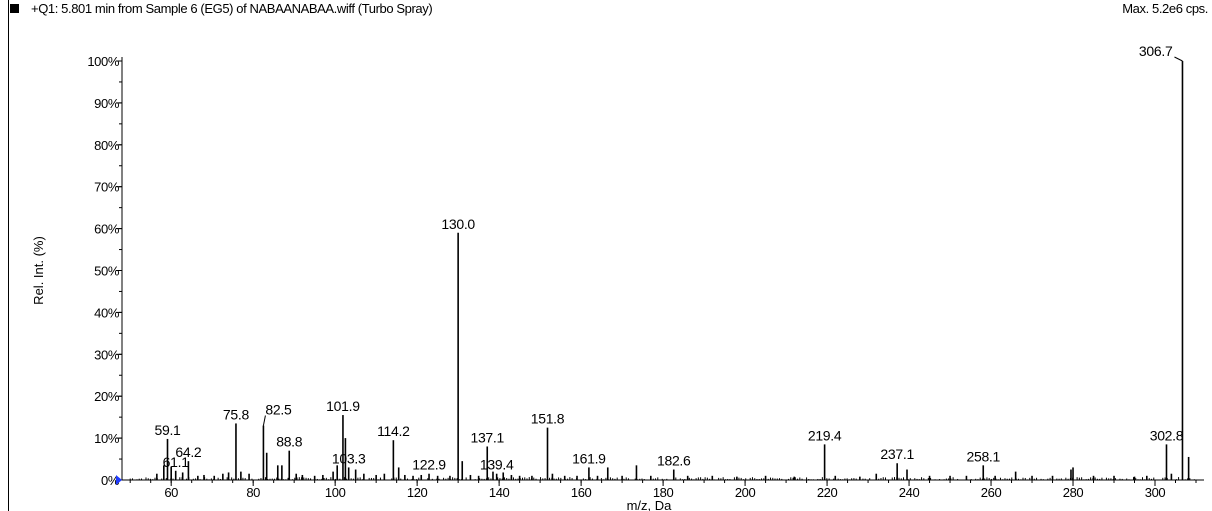 Image resolution: width=1212 pixels, height=511 pixels. Describe the element at coordinates (171, 492) in the screenshot. I see `x-tick-label: 60` at that location.